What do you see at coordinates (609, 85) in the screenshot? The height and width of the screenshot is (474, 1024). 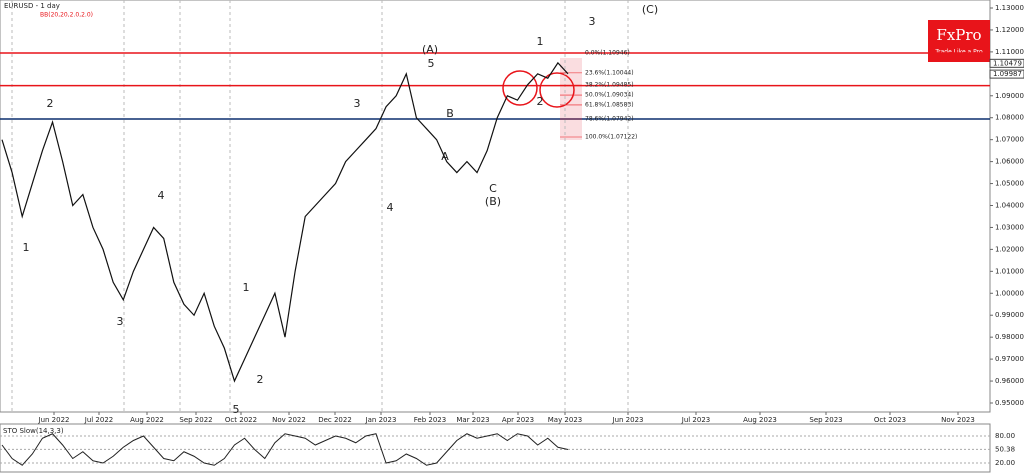 I see `fib-label: 38.2%(1.09485)` at bounding box center [609, 85].